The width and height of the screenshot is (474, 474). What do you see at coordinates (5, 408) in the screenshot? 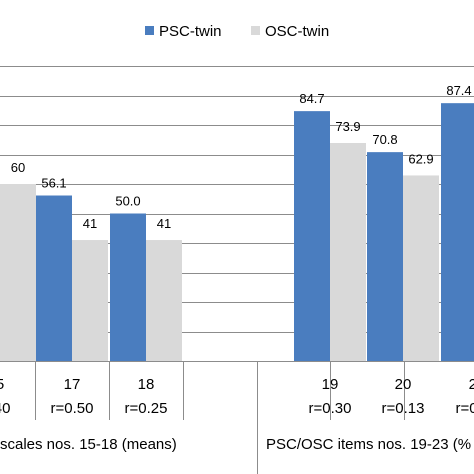
I see `correlation-label: .40` at bounding box center [5, 408].